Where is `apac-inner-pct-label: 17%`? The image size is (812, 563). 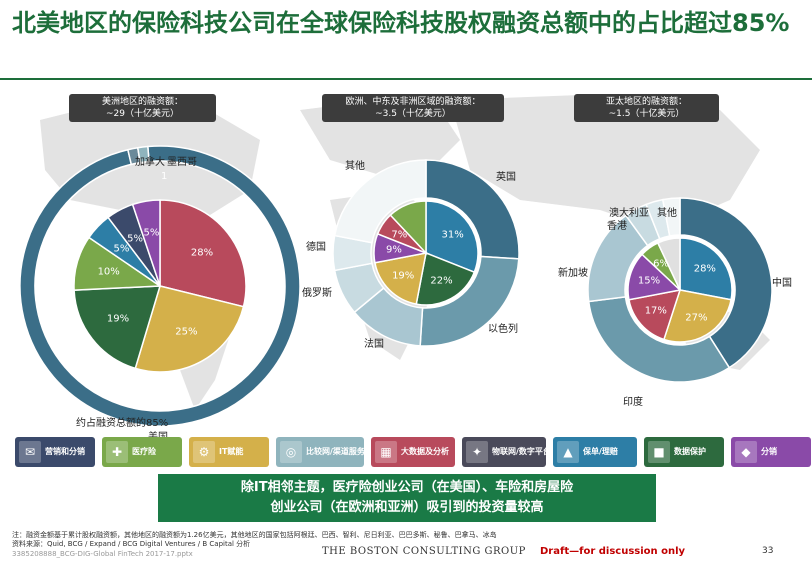 apac-inner-pct-label: 17% is located at coordinates (655, 311).